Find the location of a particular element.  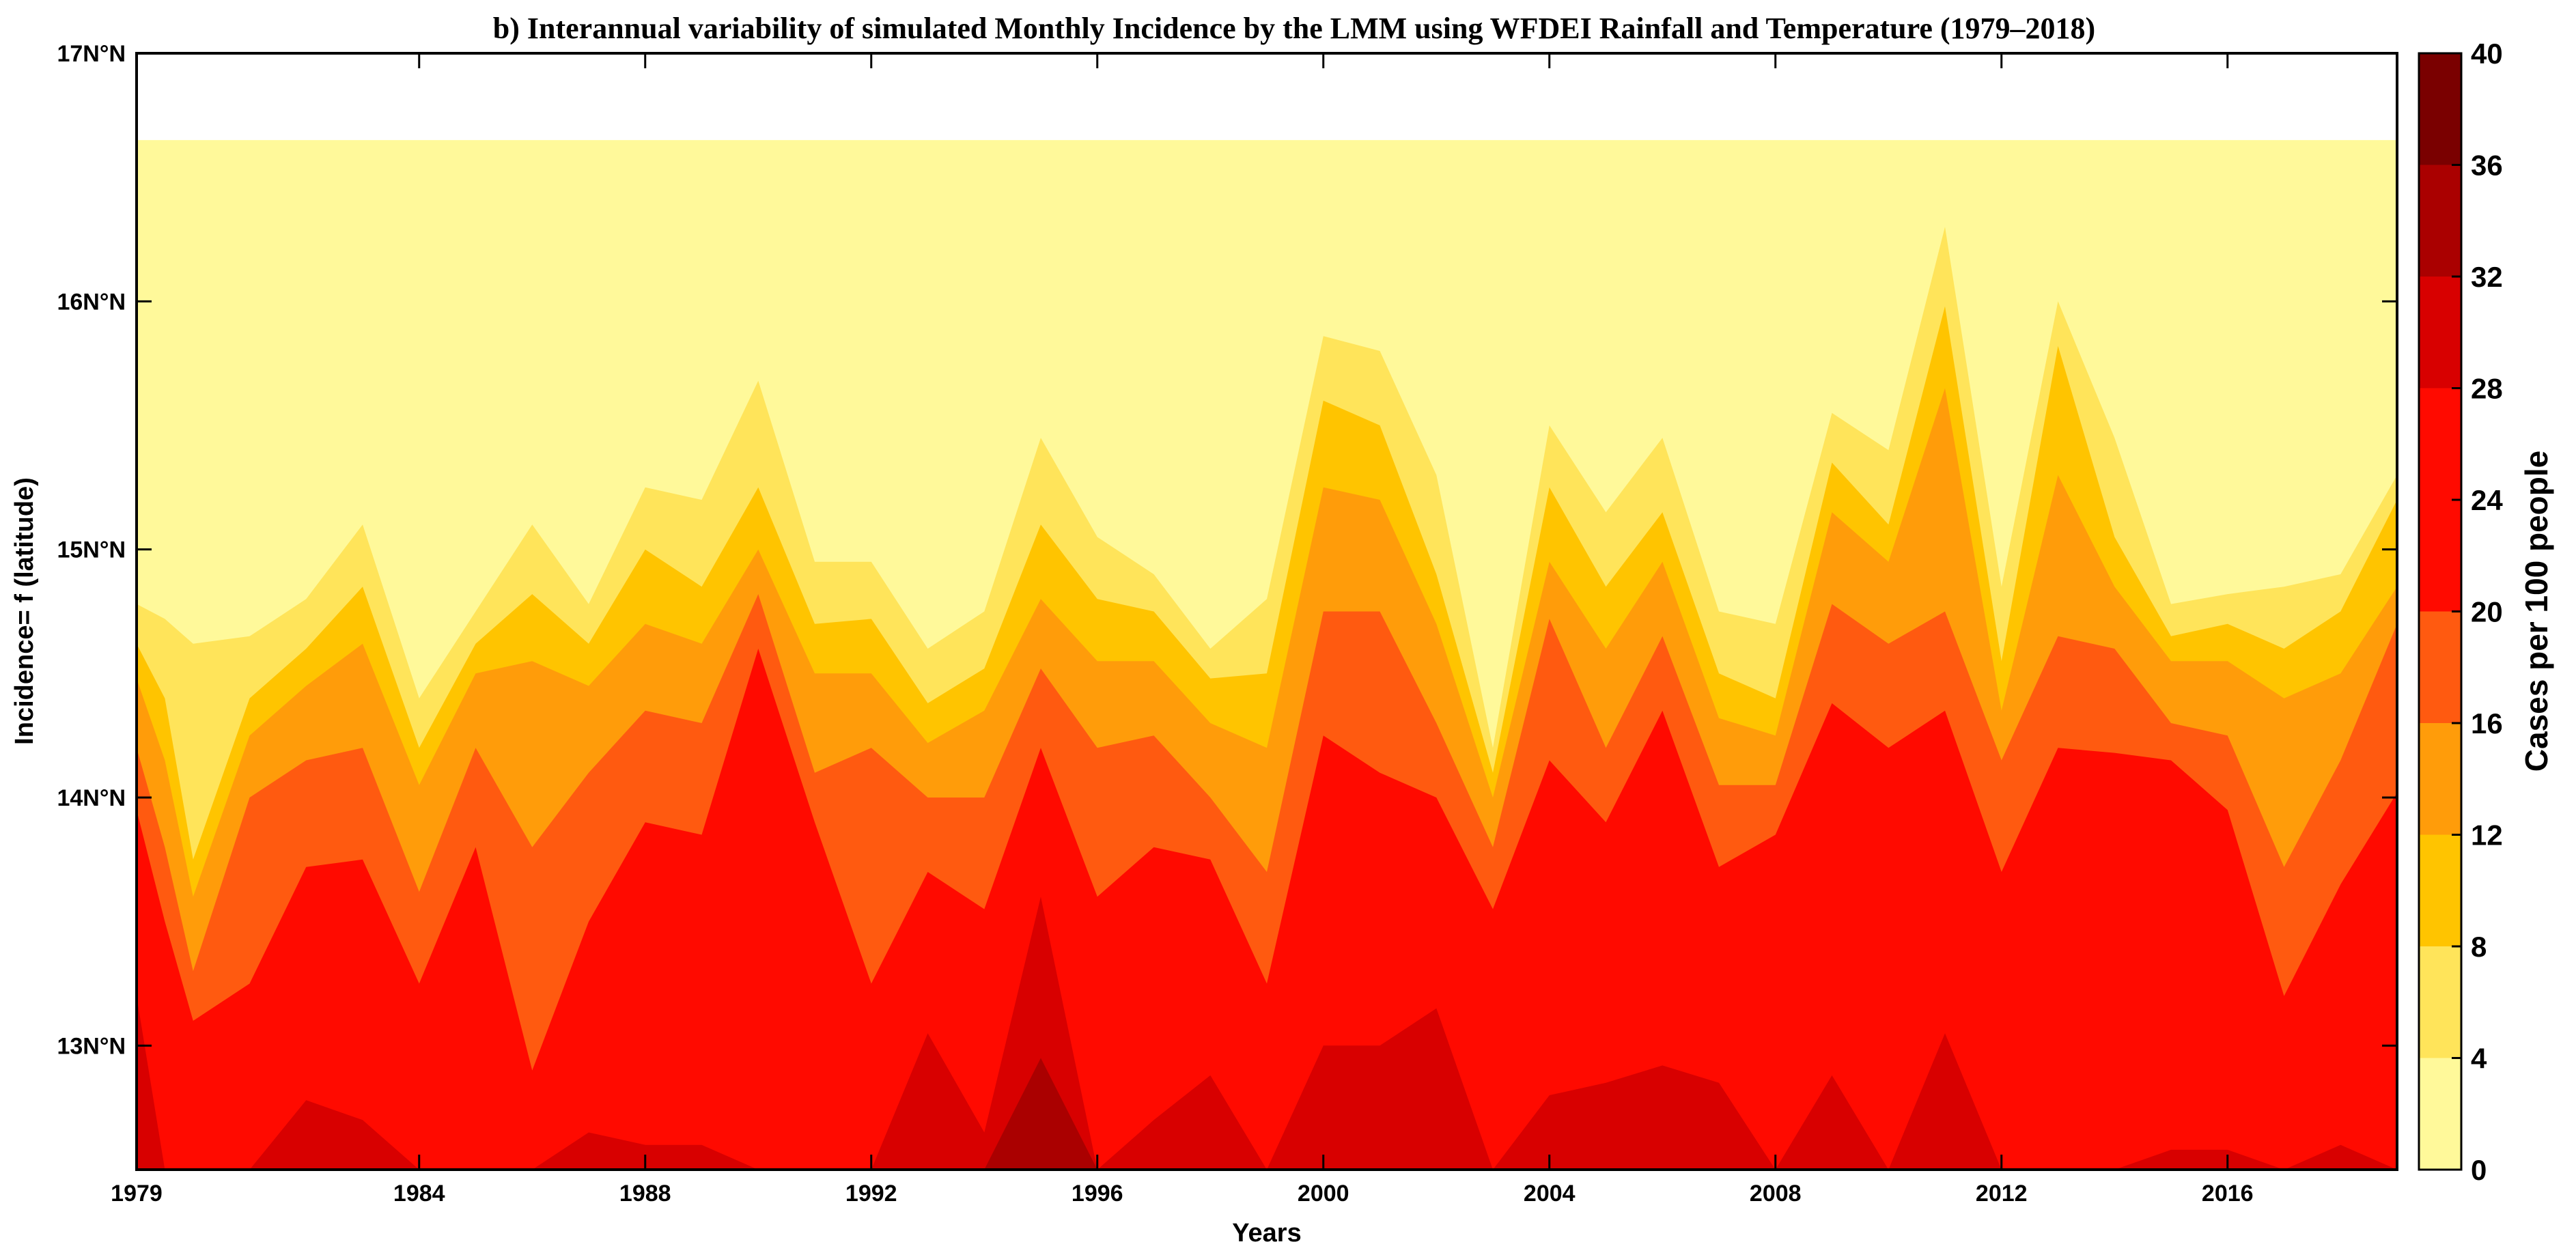

y-tick-label: 15N°N is located at coordinates (92, 550).